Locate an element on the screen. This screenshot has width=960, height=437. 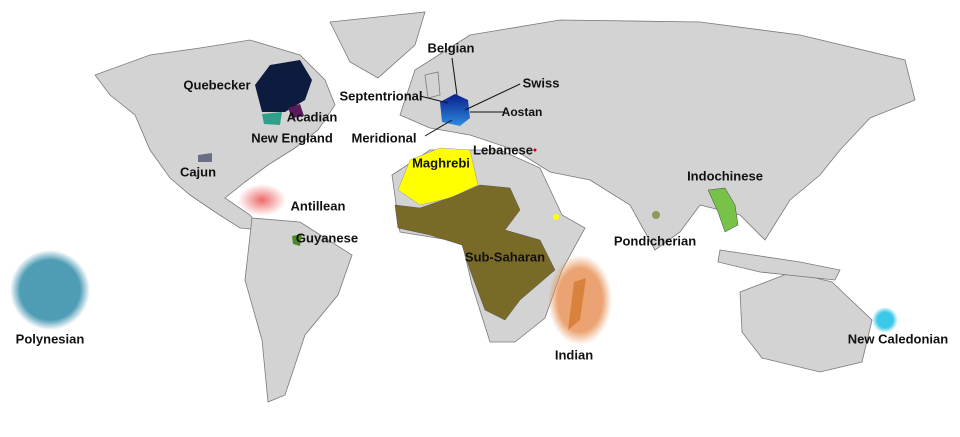
label-lebanese: Lebanese is located at coordinates (503, 150).